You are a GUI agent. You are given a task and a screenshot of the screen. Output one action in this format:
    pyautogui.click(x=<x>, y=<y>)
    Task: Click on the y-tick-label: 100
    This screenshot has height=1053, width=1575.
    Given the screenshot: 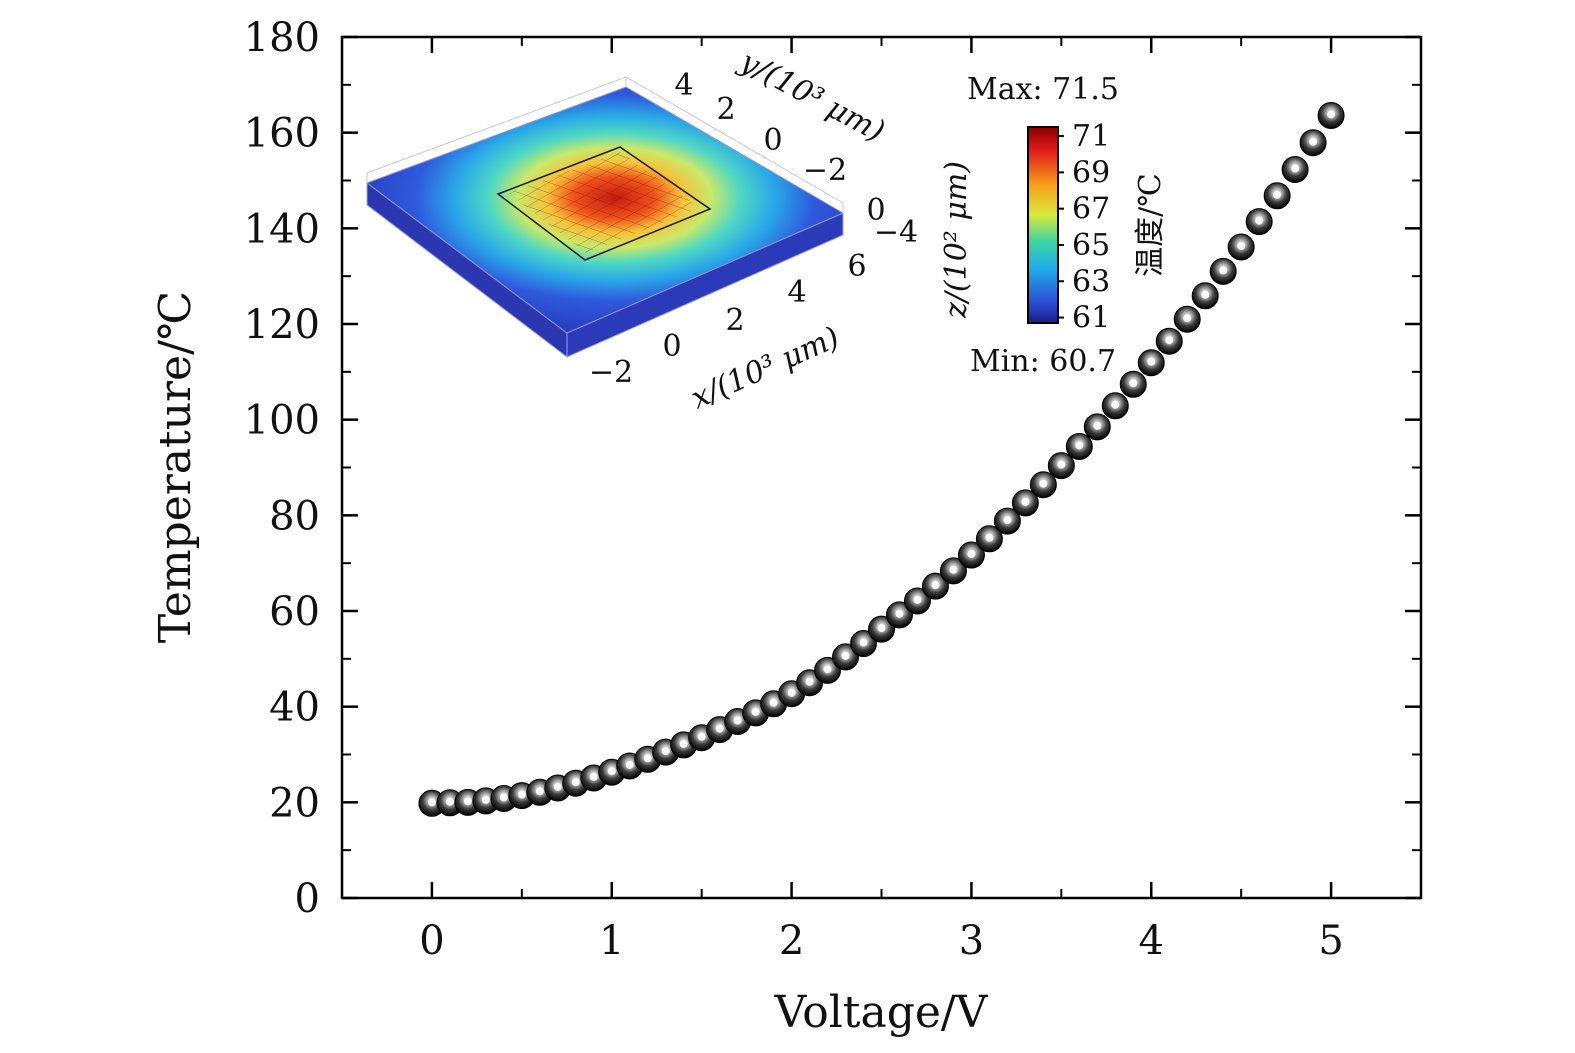 What is the action you would take?
    pyautogui.click(x=282, y=421)
    